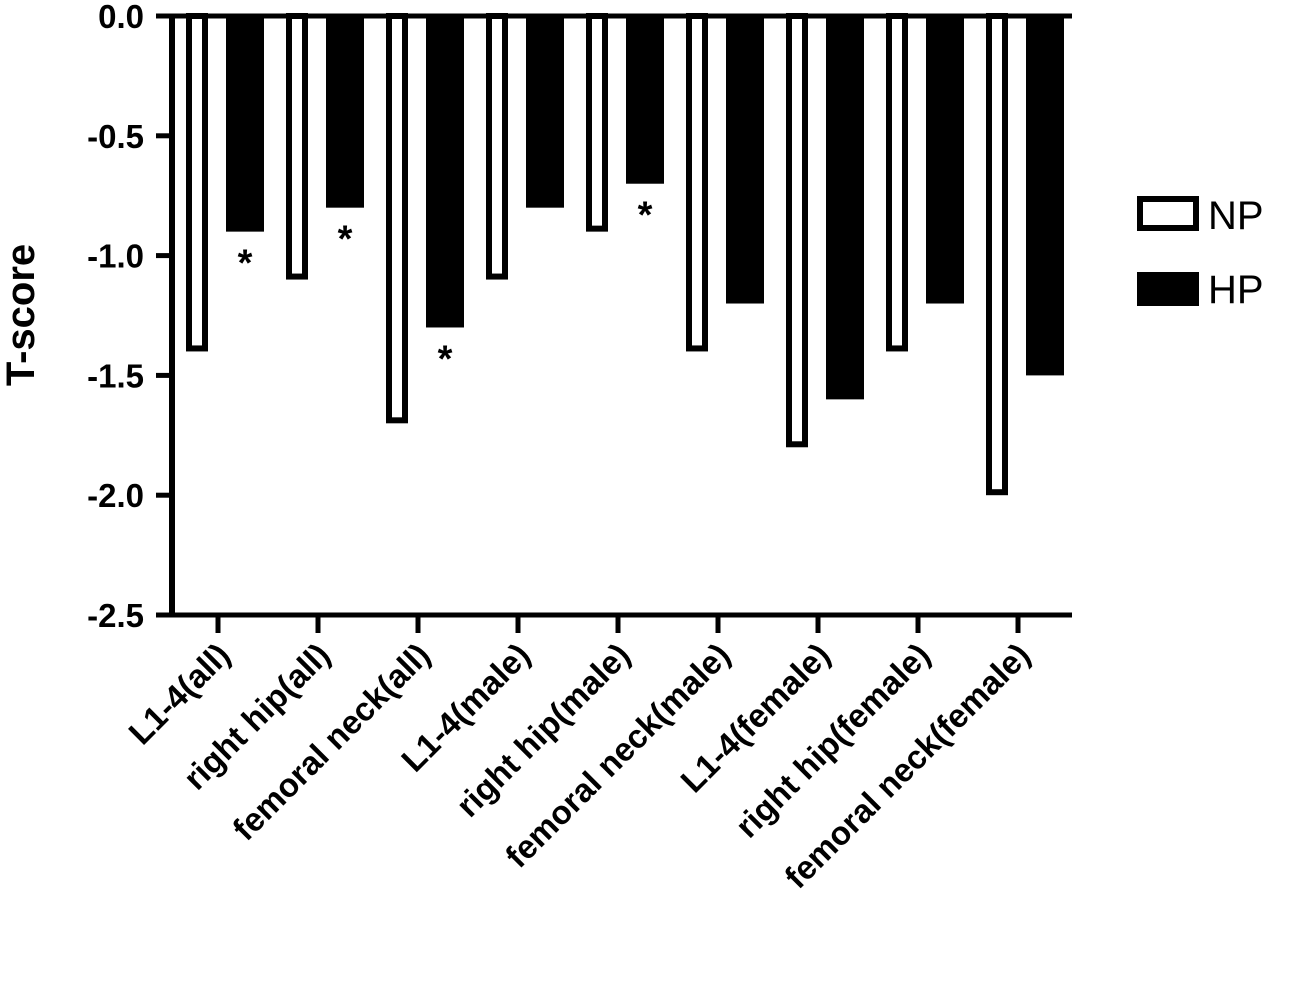 The width and height of the screenshot is (1302, 997). What do you see at coordinates (115, 375) in the screenshot?
I see `y-tick-label: -1.5` at bounding box center [115, 375].